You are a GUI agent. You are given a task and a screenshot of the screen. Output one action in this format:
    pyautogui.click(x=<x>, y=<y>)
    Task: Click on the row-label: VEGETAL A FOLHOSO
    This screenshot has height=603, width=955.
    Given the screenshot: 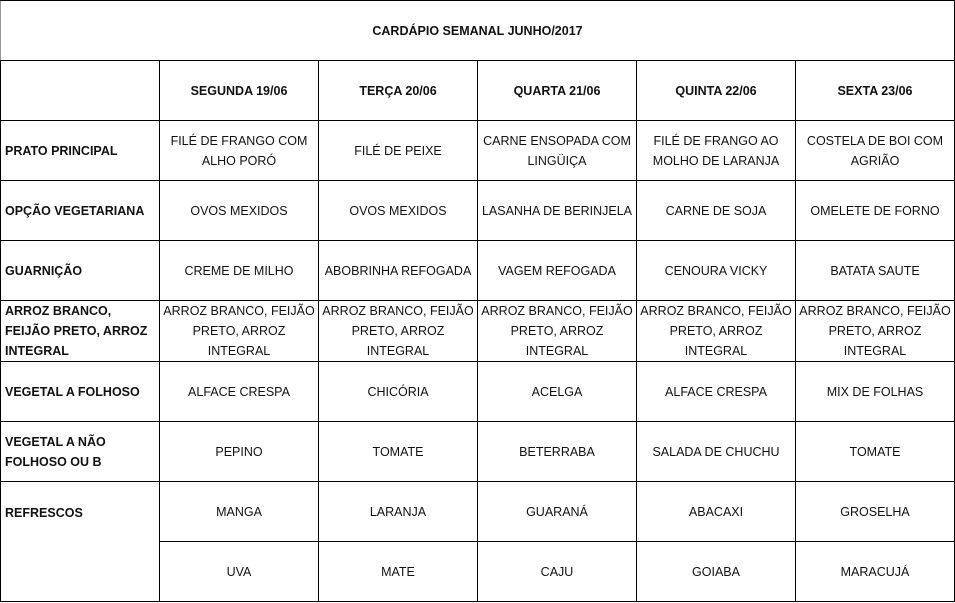 What is the action you would take?
    pyautogui.click(x=80, y=391)
    